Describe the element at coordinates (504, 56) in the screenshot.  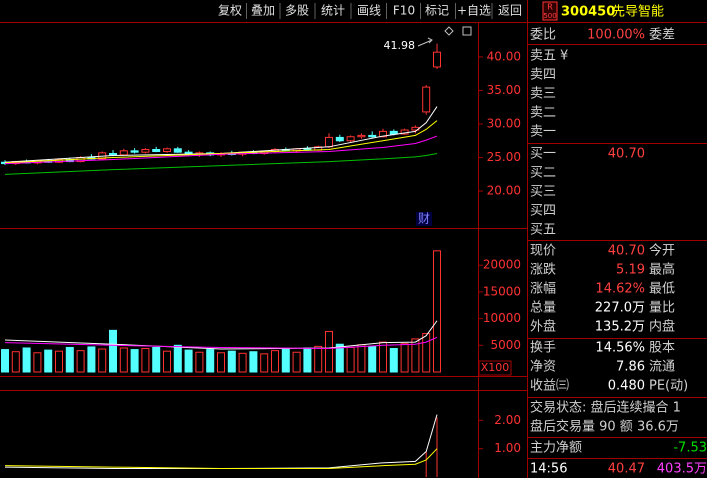
I see `y-tick-label: 40.00` at that location.